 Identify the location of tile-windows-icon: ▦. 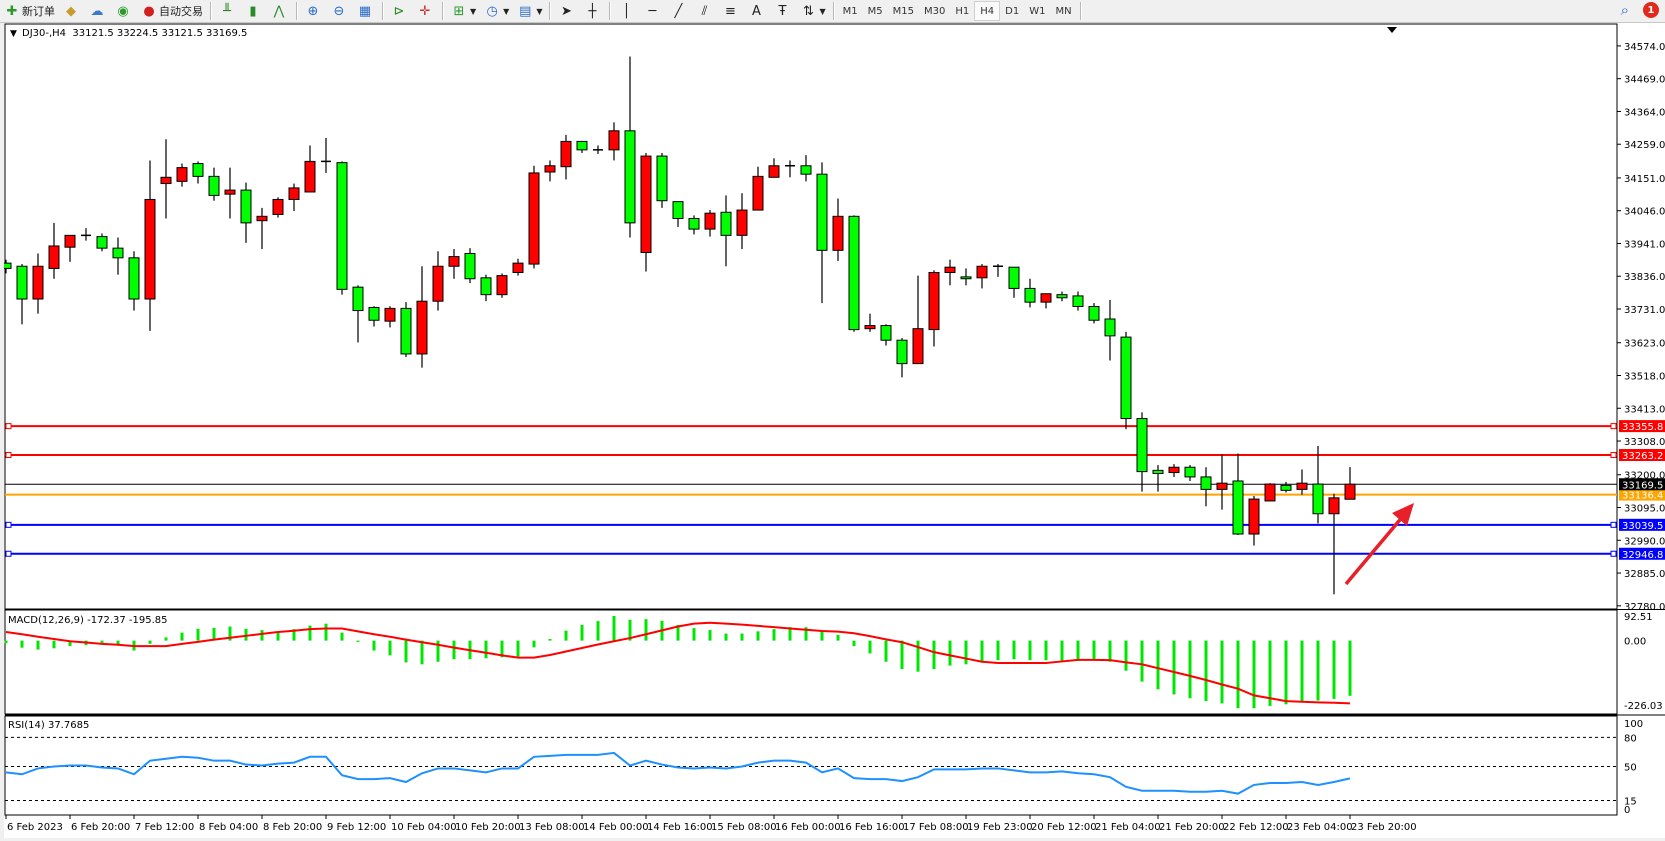
(365, 11).